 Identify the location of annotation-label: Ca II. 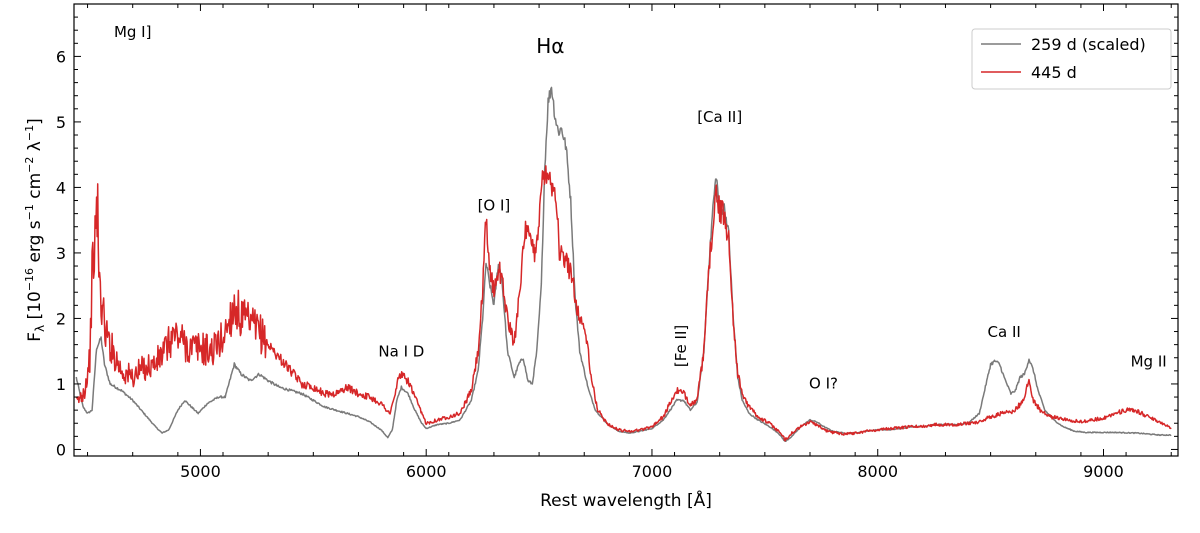
(1004, 332).